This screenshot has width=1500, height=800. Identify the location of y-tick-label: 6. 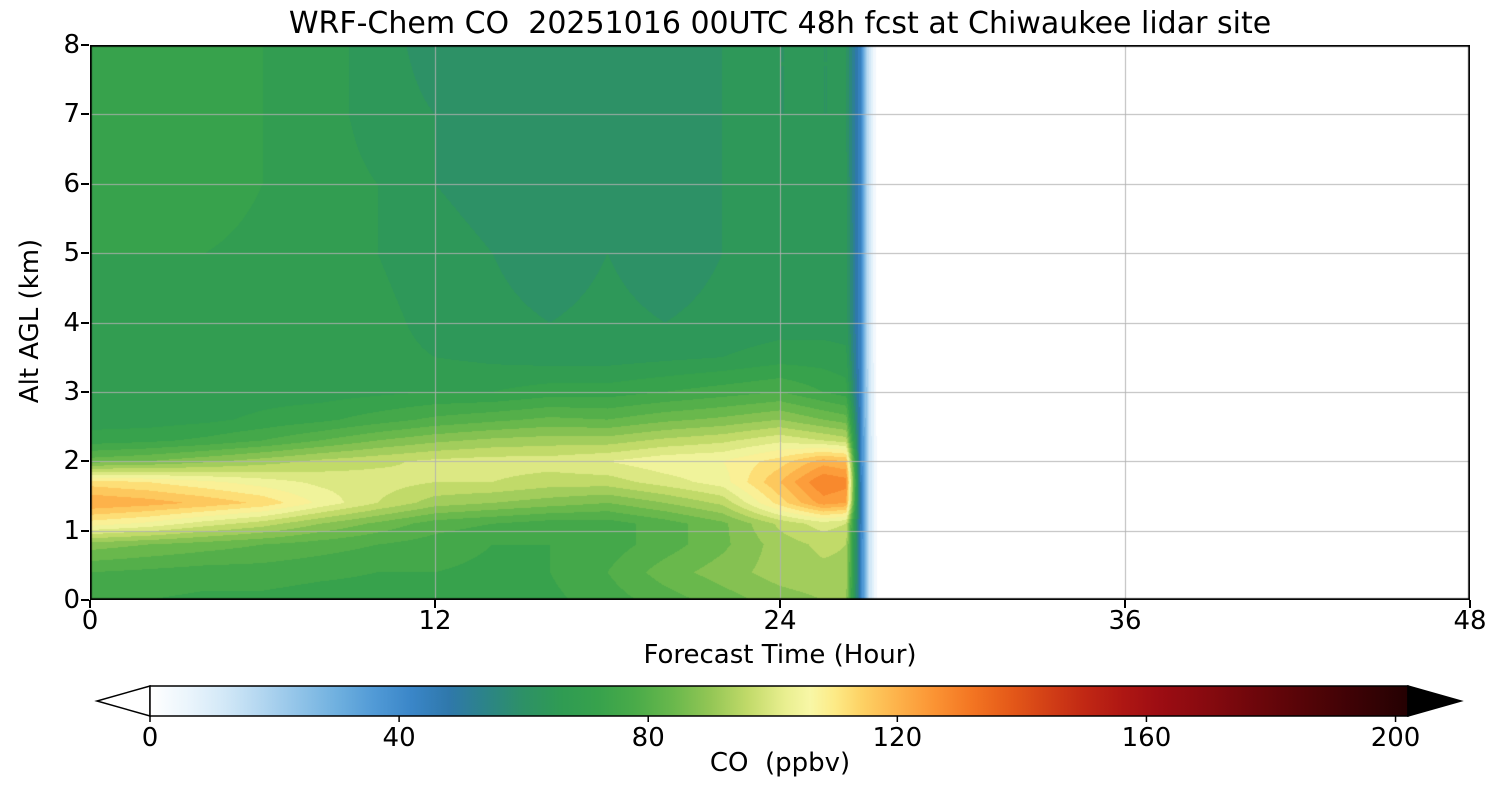
(71, 183).